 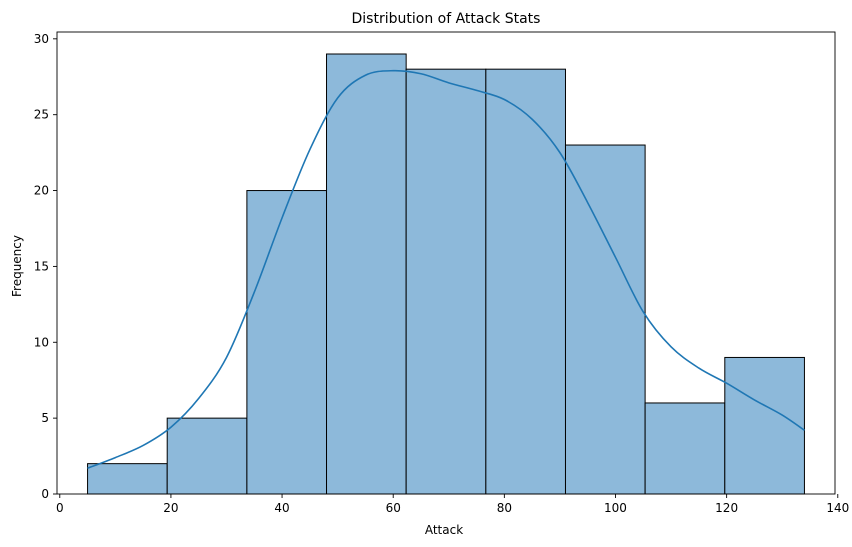 I want to click on y-tick-label: 0, so click(x=45, y=494).